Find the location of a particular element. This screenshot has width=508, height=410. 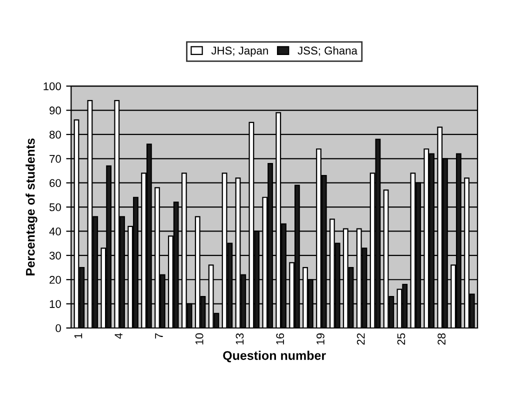

x-tick-label: 19 is located at coordinates (320, 338).